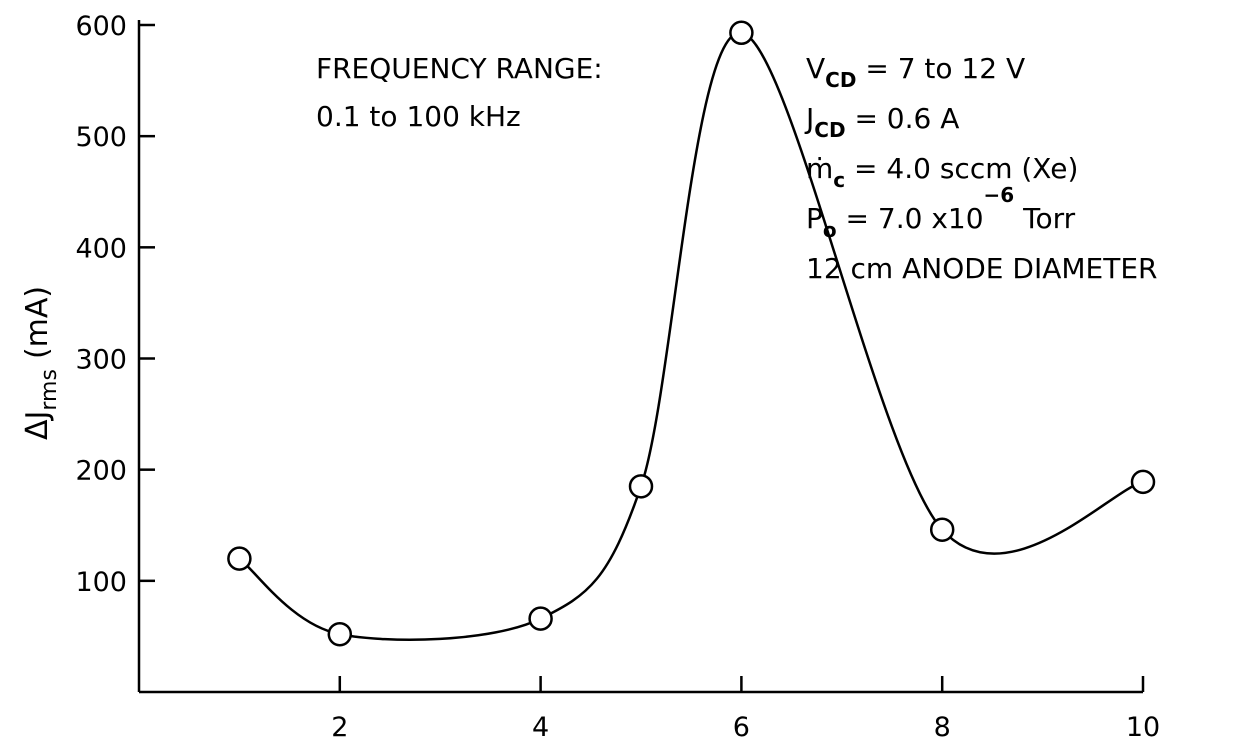 Image resolution: width=1249 pixels, height=744 pixels. Describe the element at coordinates (999, 195) in the screenshot. I see `annotation-po-sup: −6` at that location.